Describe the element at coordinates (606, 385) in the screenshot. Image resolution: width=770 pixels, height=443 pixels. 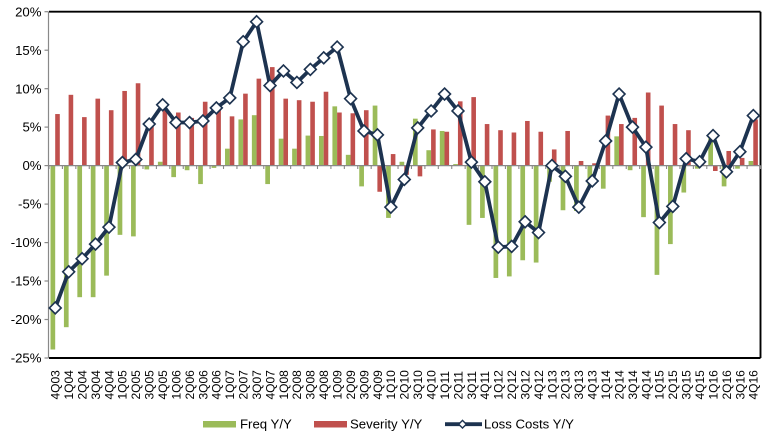
I see `svg-text: 1Q14` at that location.